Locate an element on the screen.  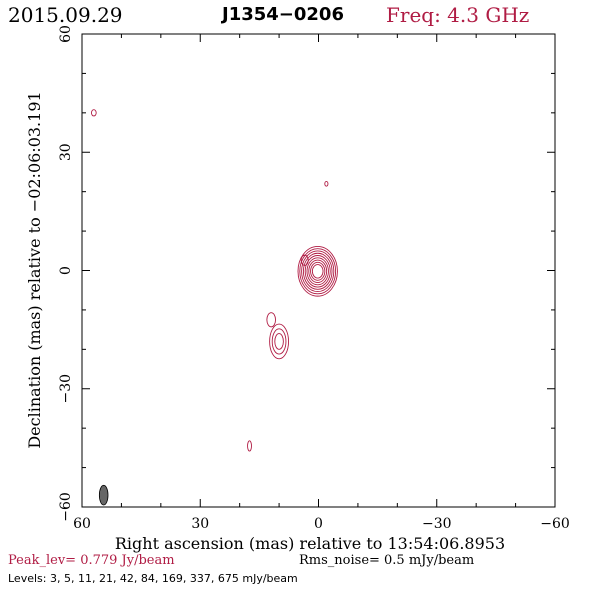
frequency-label: Freq: 4.3 GHz is located at coordinates (458, 15).